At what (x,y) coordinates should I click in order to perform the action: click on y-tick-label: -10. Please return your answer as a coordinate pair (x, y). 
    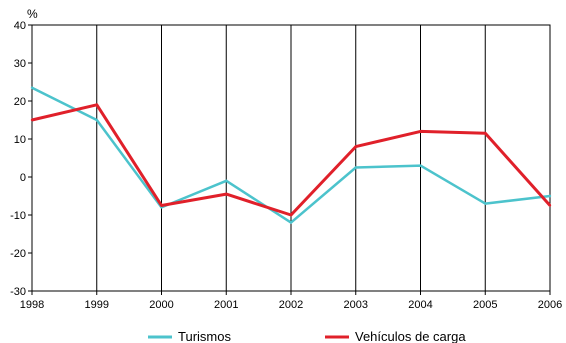
    Looking at the image, I should click on (18, 216).